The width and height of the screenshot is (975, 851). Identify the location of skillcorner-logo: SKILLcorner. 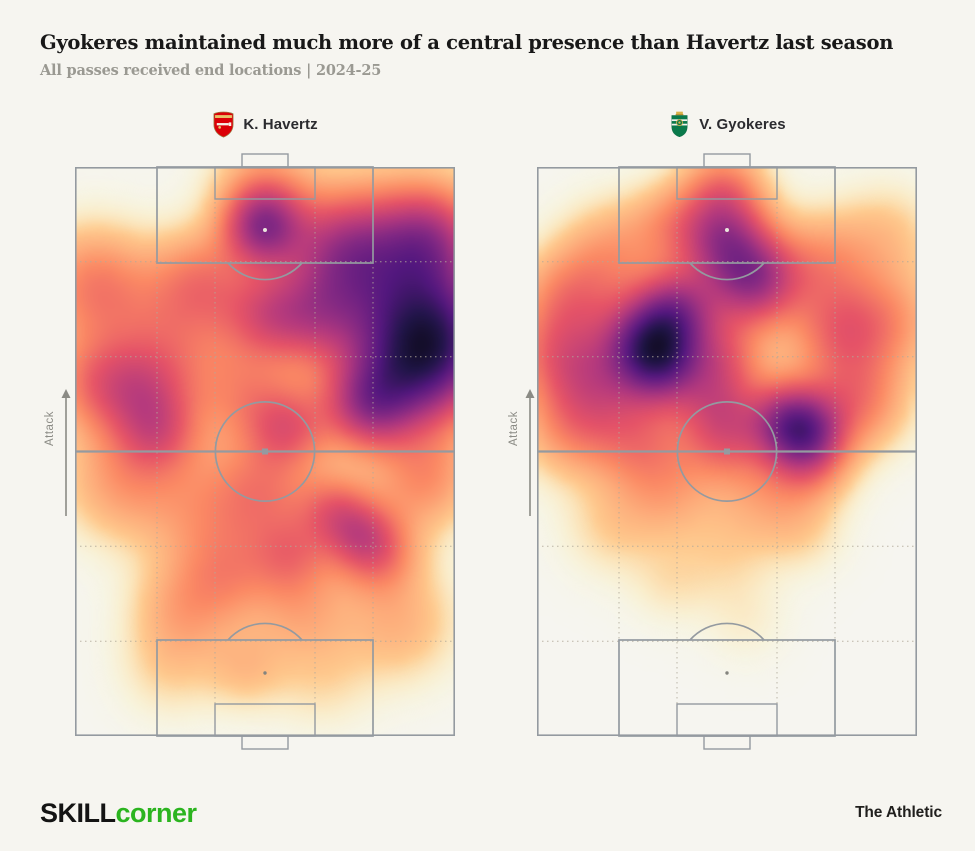
(118, 813).